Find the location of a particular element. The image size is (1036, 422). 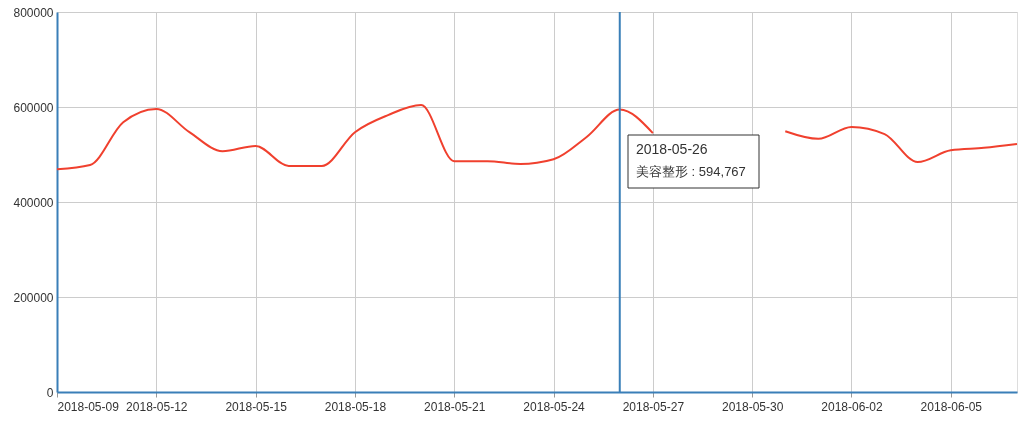

x-tick-label: 2018-05-12 is located at coordinates (157, 406).